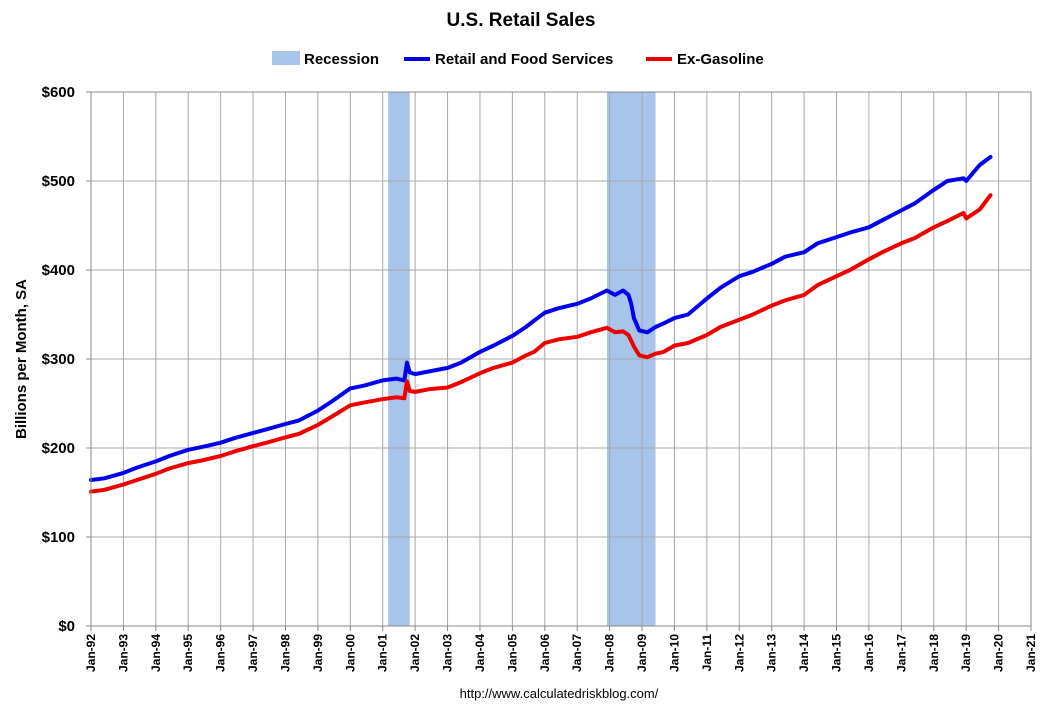  What do you see at coordinates (415, 653) in the screenshot?
I see `x-tick-label: Jan-02` at bounding box center [415, 653].